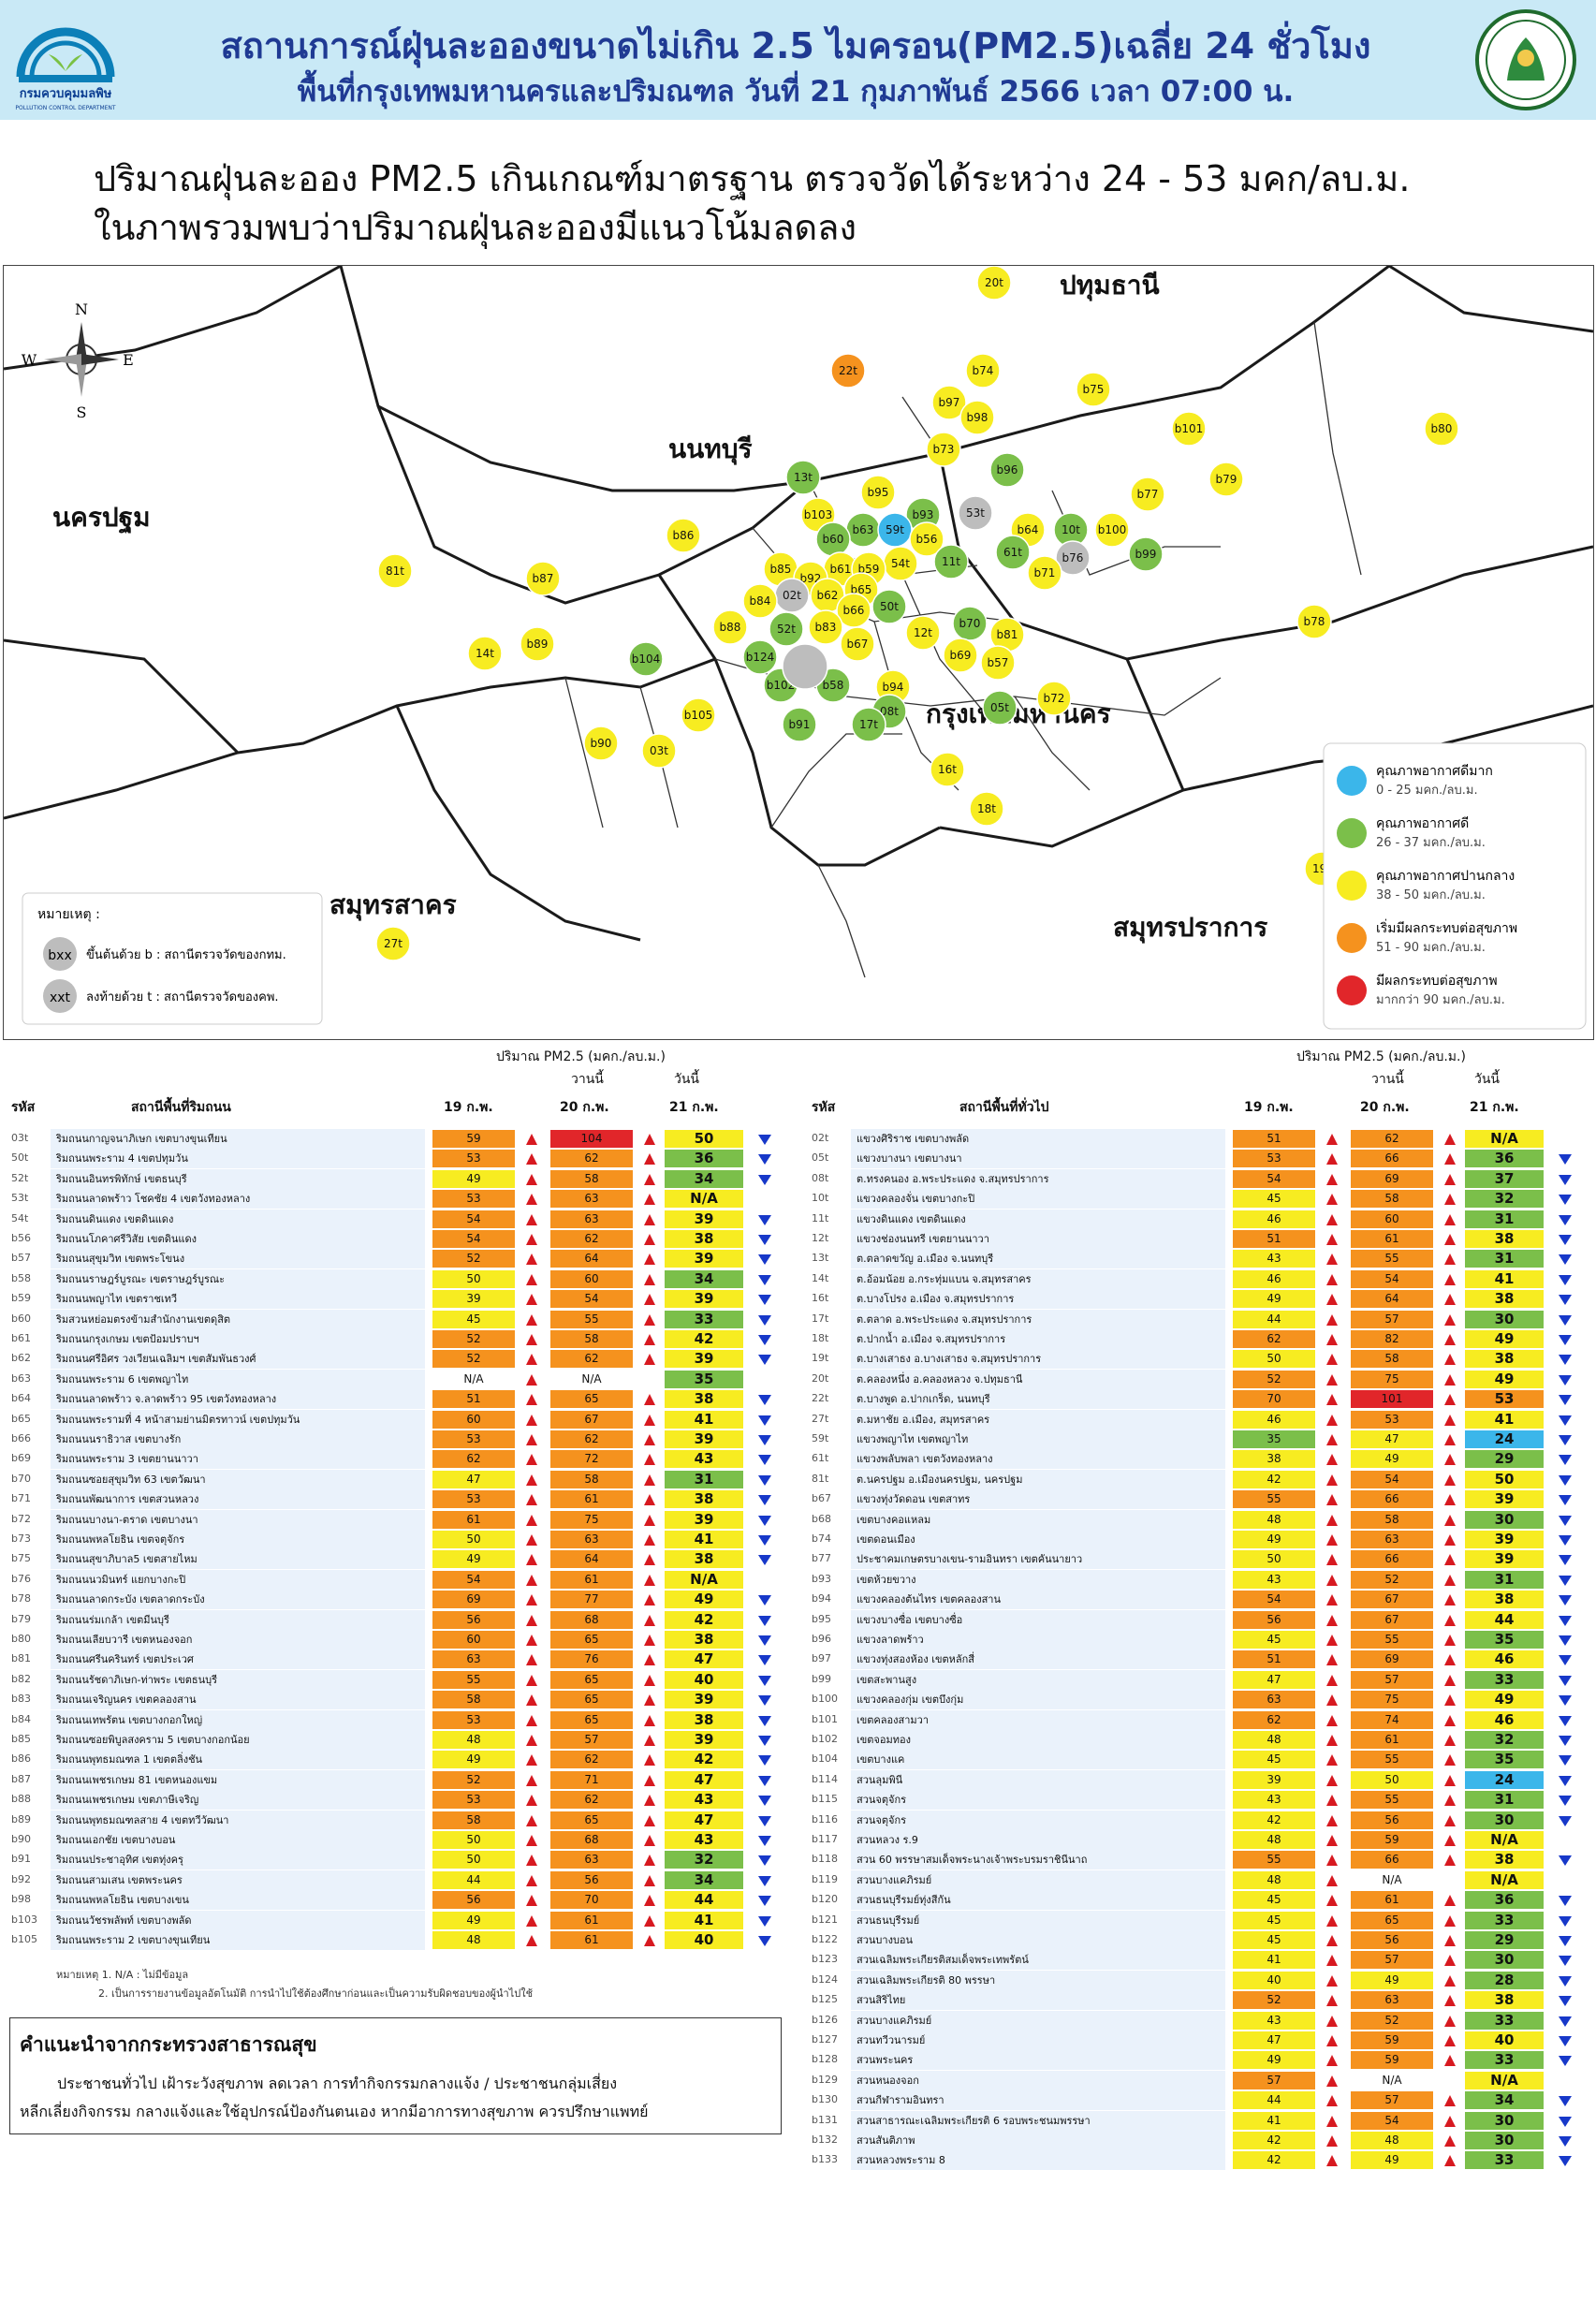  Describe the element at coordinates (1274, 1479) in the screenshot. I see `value-19feb: 42` at that location.